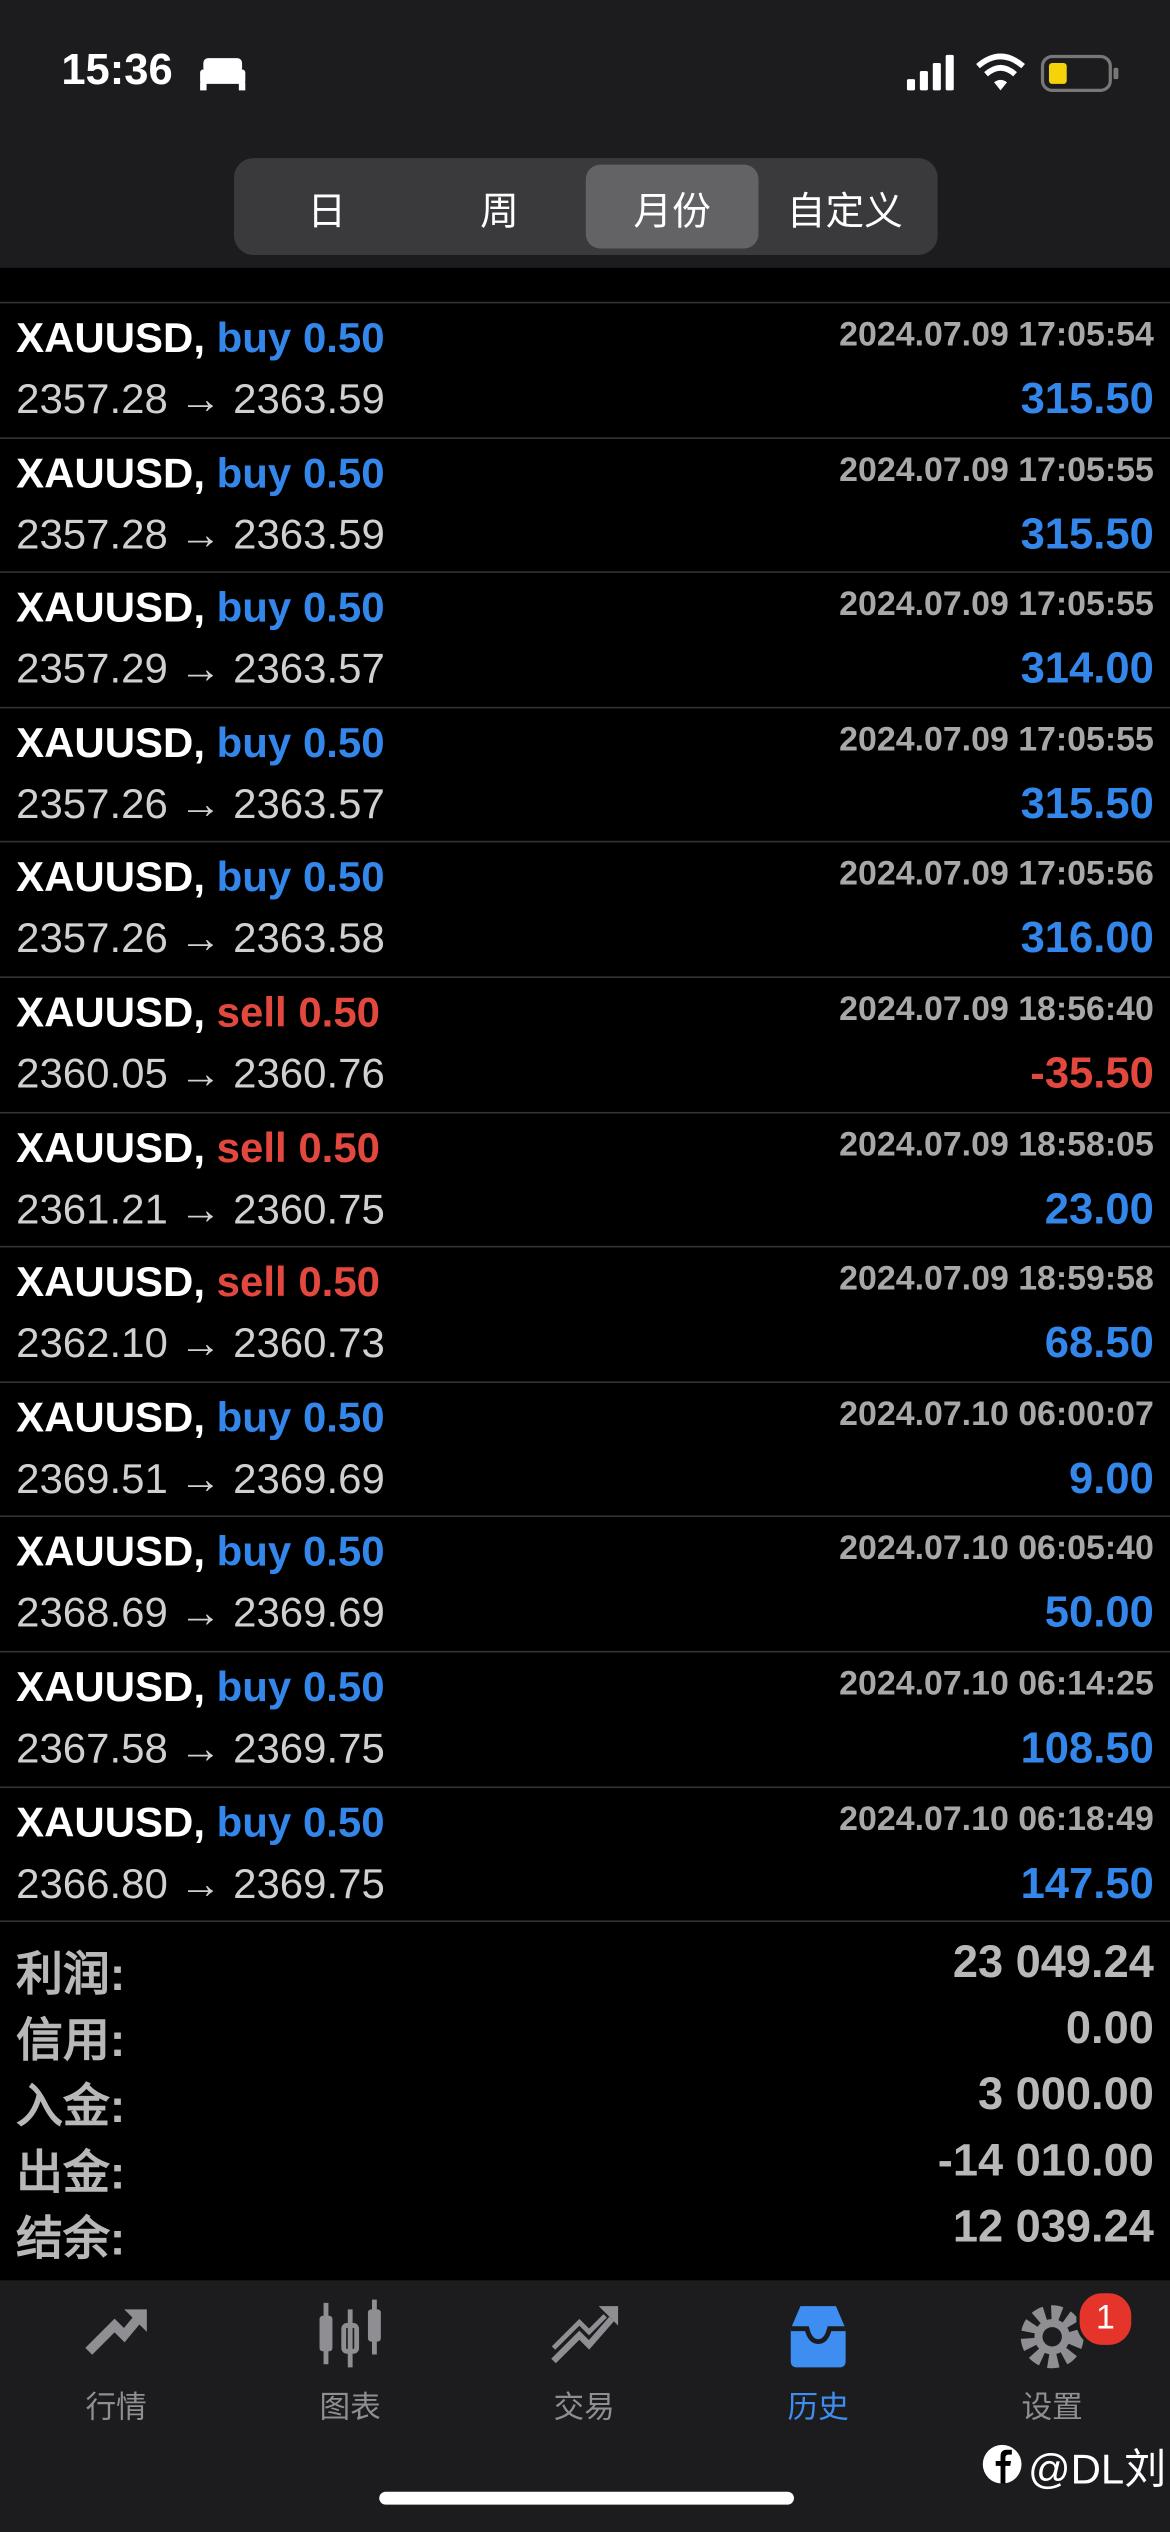 The height and width of the screenshot is (2532, 1170). Describe the element at coordinates (92, 1478) in the screenshot. I see `open-price: 2369.51` at that location.